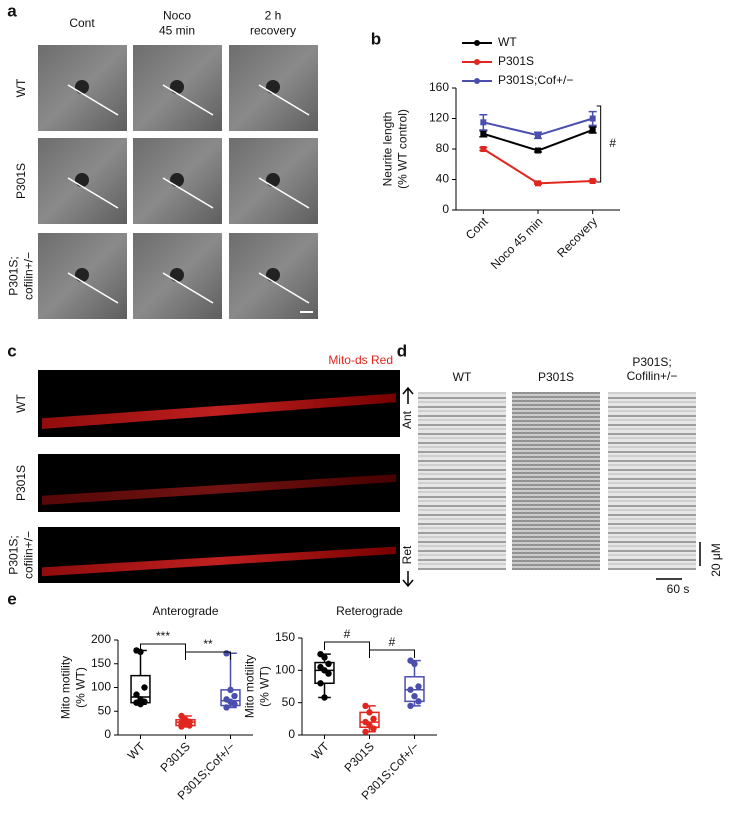 The width and height of the screenshot is (748, 818). I want to click on y-axis-label: Mito motility, so click(250, 686).